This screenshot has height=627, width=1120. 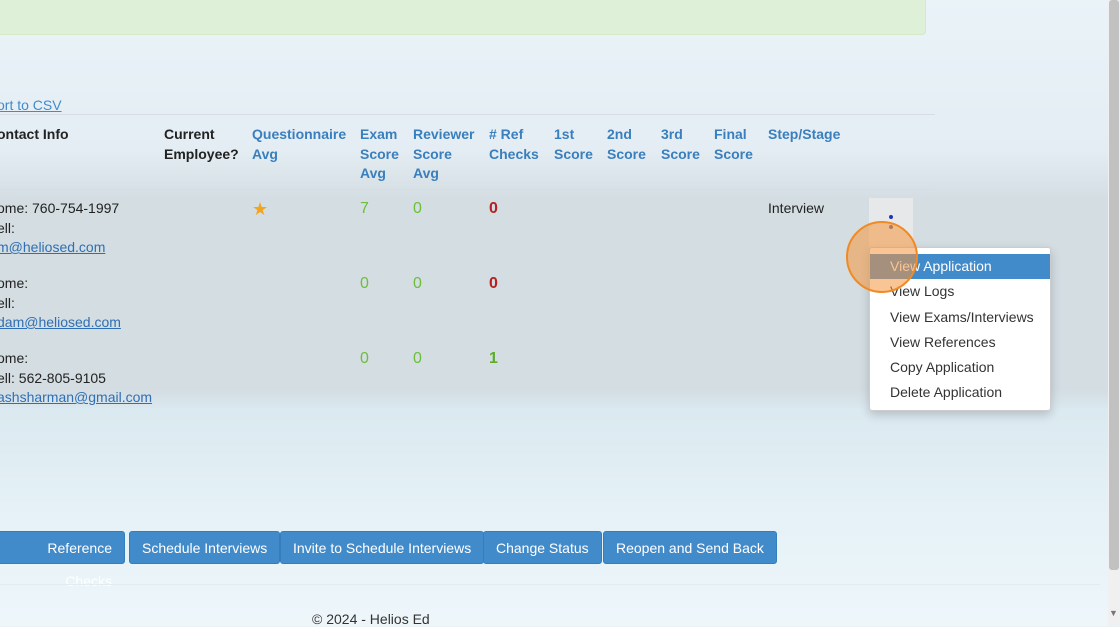 What do you see at coordinates (550, 584) in the screenshot?
I see `footer-divider` at bounding box center [550, 584].